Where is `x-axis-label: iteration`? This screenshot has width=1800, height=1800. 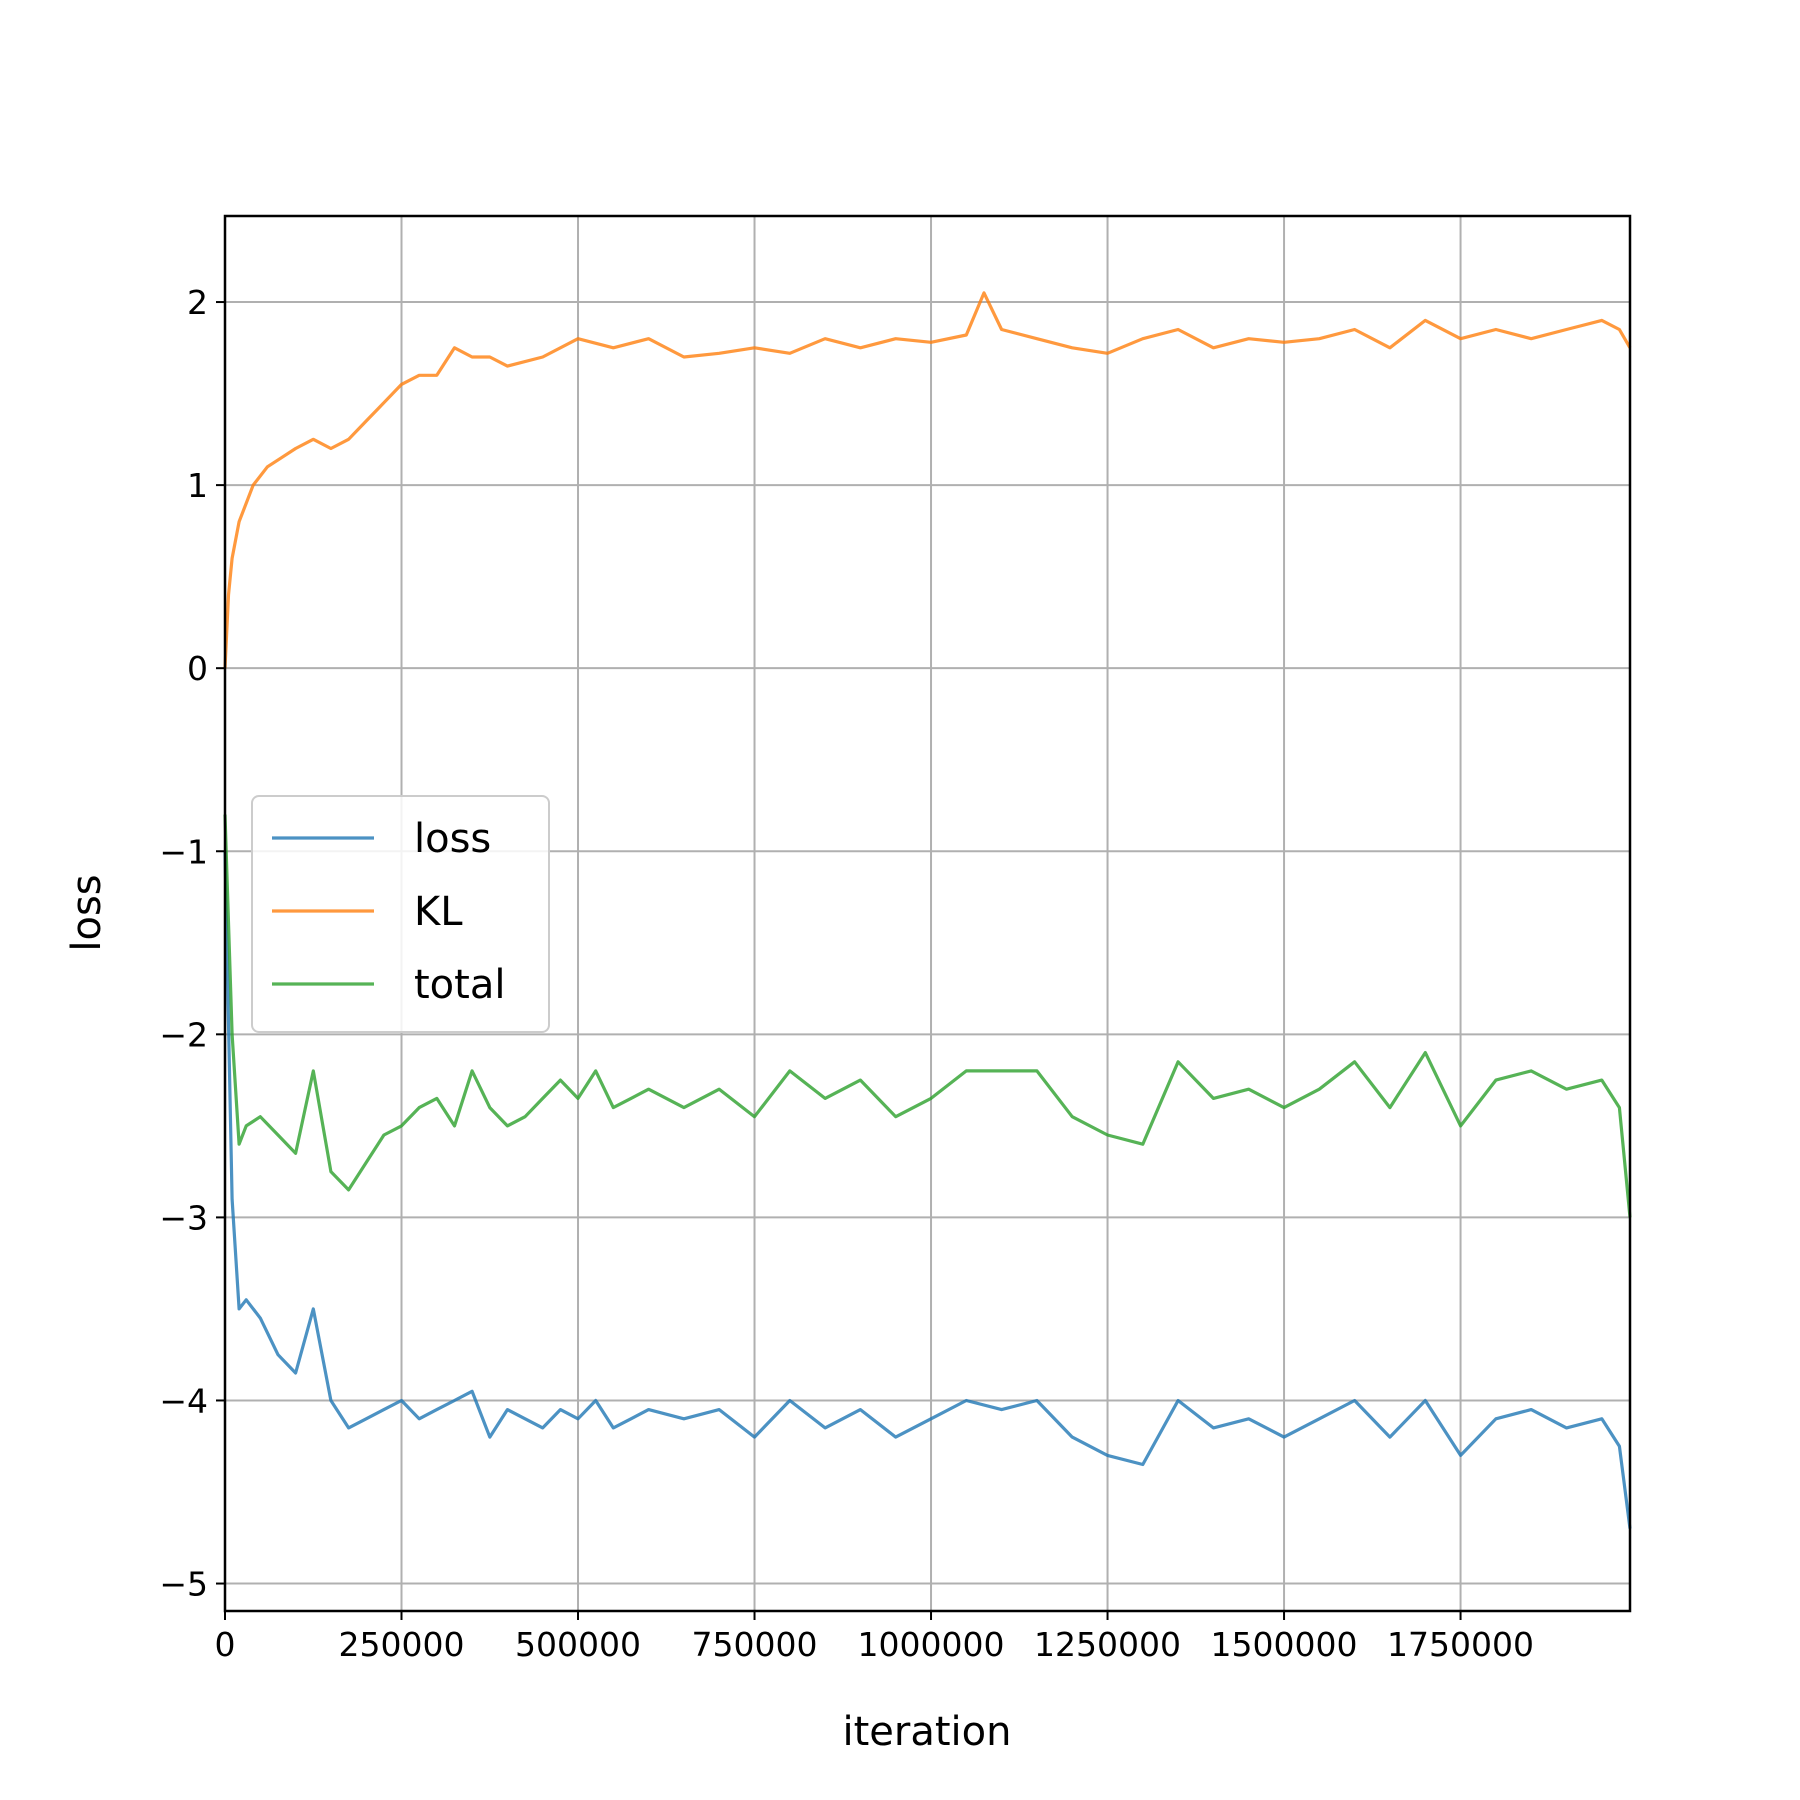 x-axis-label: iteration is located at coordinates (927, 1732).